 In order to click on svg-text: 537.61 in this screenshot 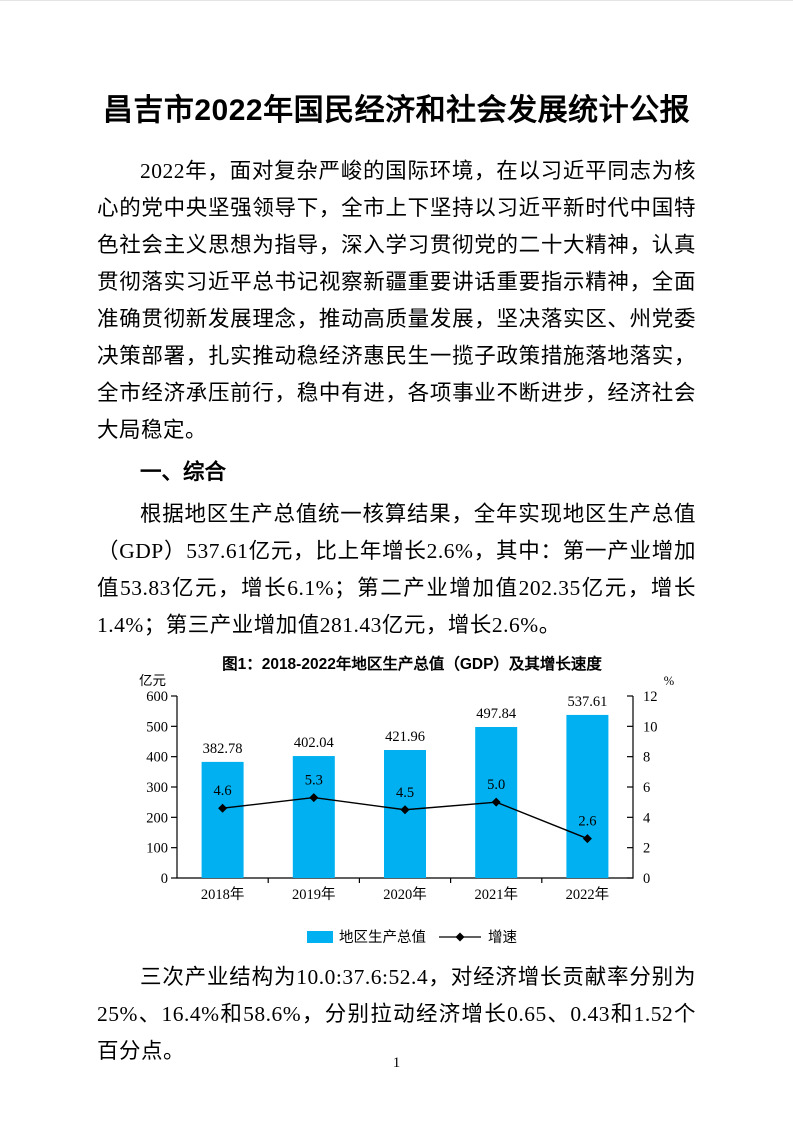, I will do `click(587, 702)`.